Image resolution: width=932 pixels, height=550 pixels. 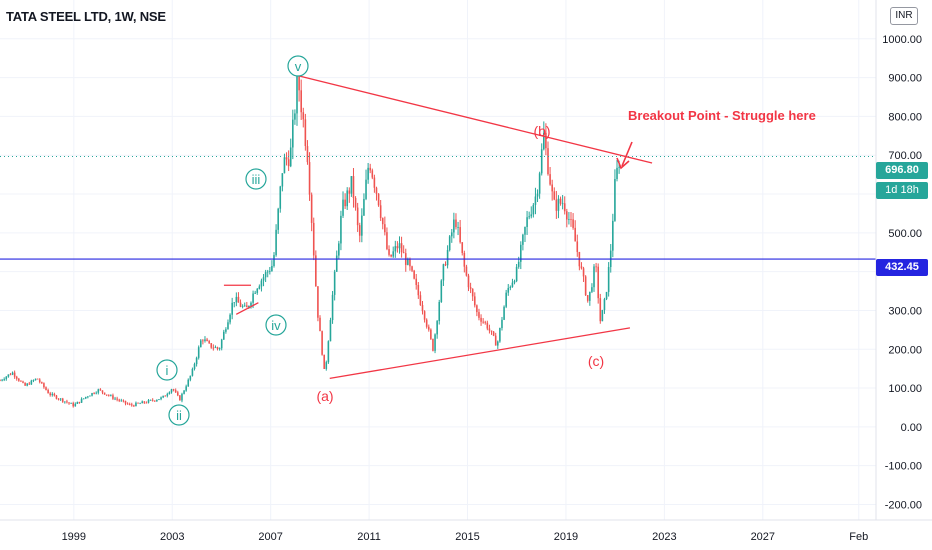 I want to click on price-tick-label: 800.00, so click(x=905, y=117).